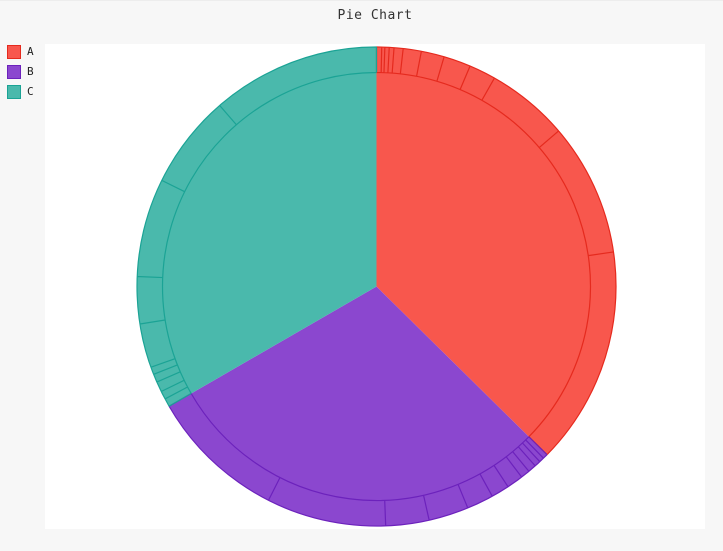 The height and width of the screenshot is (551, 723). What do you see at coordinates (30, 91) in the screenshot?
I see `legend-label-c: C` at bounding box center [30, 91].